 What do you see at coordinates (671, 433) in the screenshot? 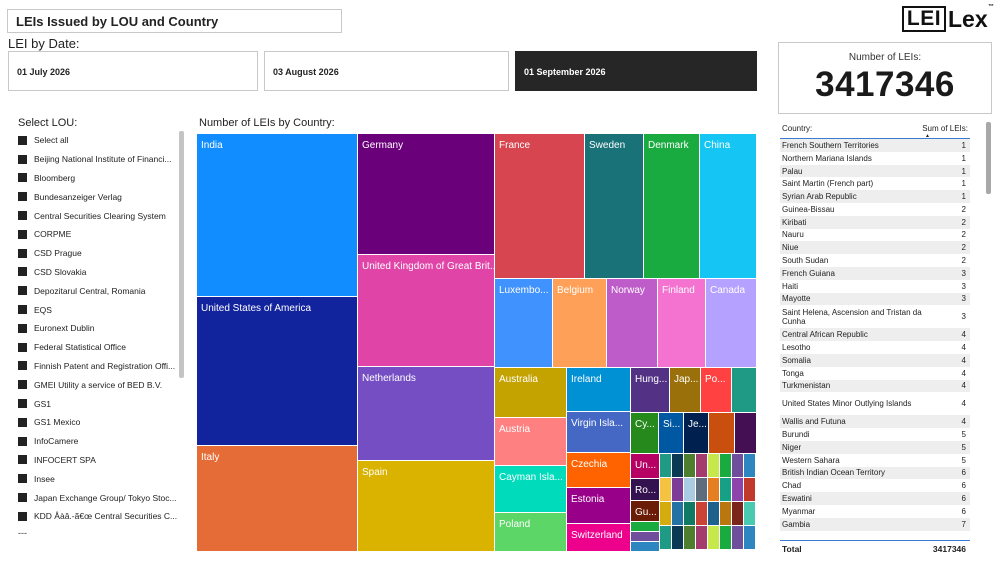
I see `treemap-tile-singapore` at bounding box center [671, 433].